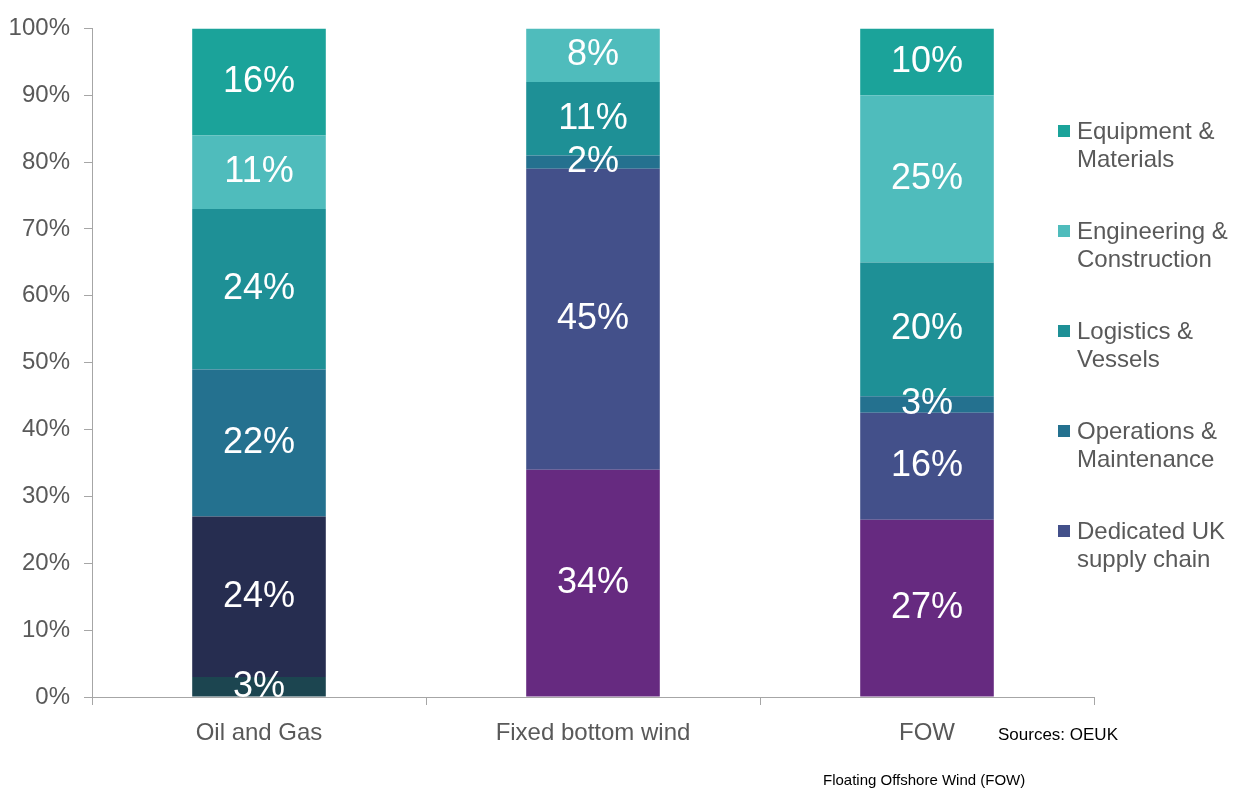 Image resolution: width=1250 pixels, height=792 pixels. What do you see at coordinates (1058, 735) in the screenshot?
I see `source-note: Sources: OEUK` at bounding box center [1058, 735].